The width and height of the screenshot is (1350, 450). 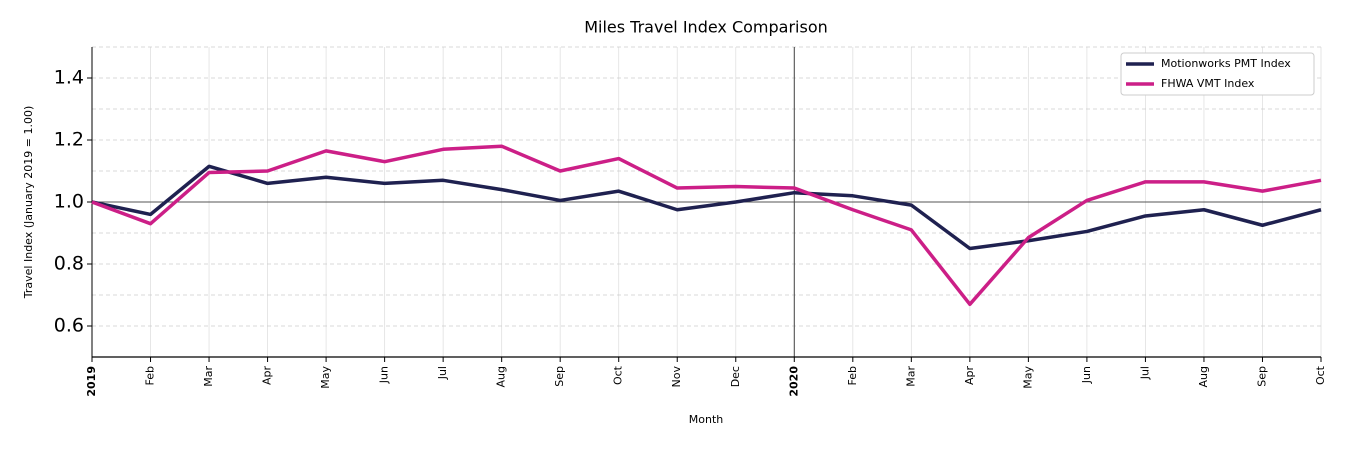 I want to click on y-axis-label: Travel Index (January 2019 = 1.00), so click(x=28, y=202).